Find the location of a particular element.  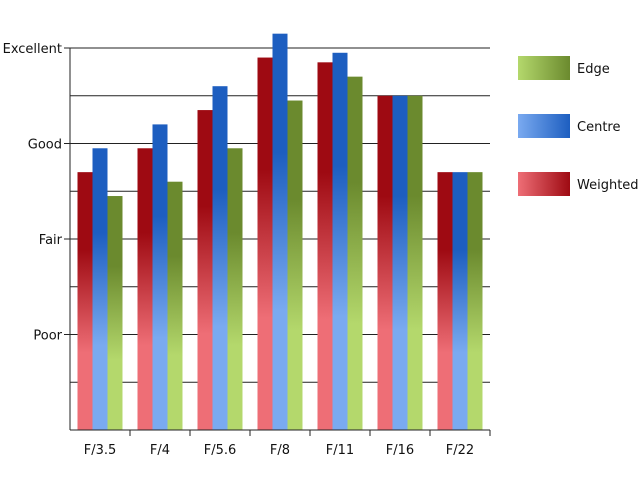

y-tick-label: Poor is located at coordinates (47, 336).